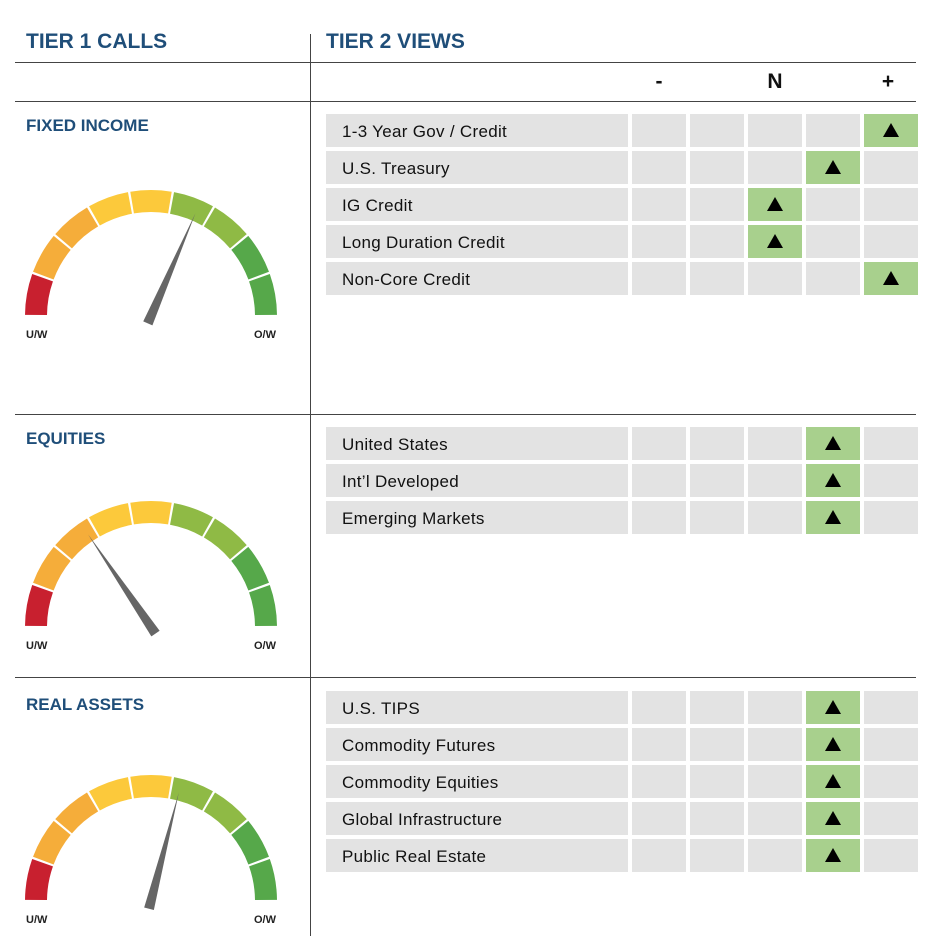  Describe the element at coordinates (477, 855) in the screenshot. I see `row-label: Public Real Estate` at that location.